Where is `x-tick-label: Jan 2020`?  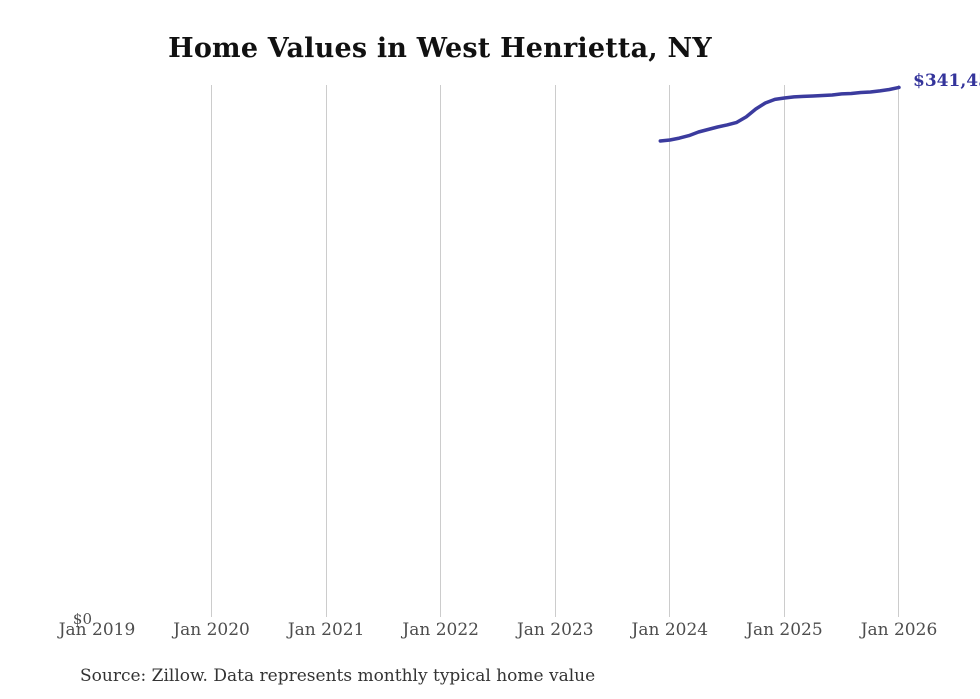 x-tick-label: Jan 2020 is located at coordinates (211, 630).